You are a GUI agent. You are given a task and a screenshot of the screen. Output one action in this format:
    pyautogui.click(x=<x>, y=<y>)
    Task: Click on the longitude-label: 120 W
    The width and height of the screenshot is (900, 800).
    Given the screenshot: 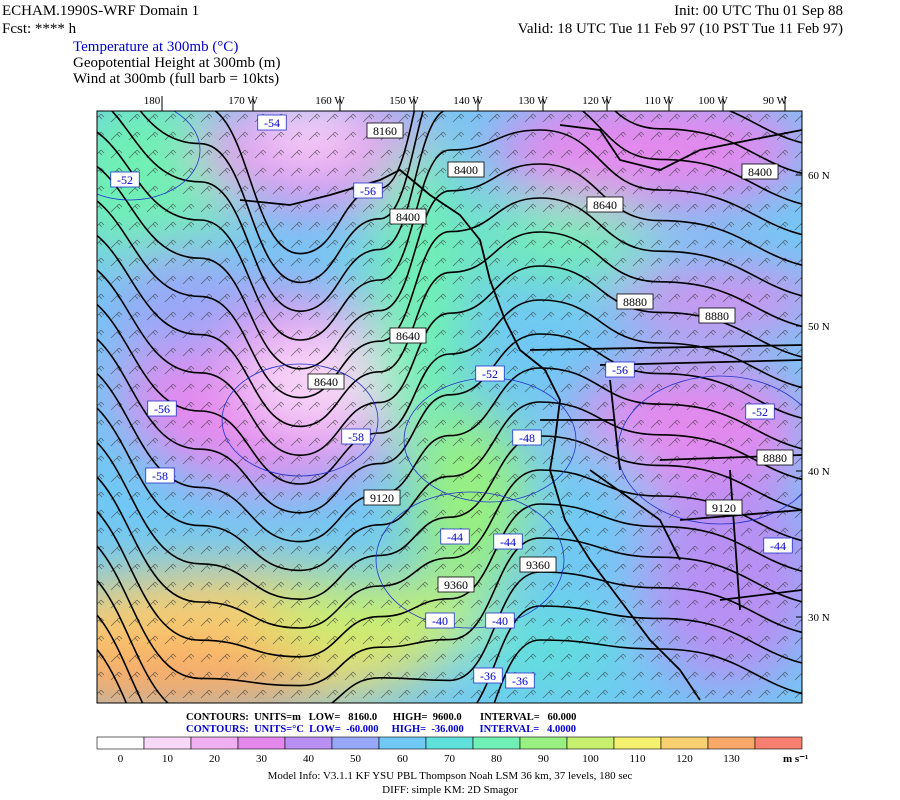 What is the action you would take?
    pyautogui.click(x=597, y=101)
    